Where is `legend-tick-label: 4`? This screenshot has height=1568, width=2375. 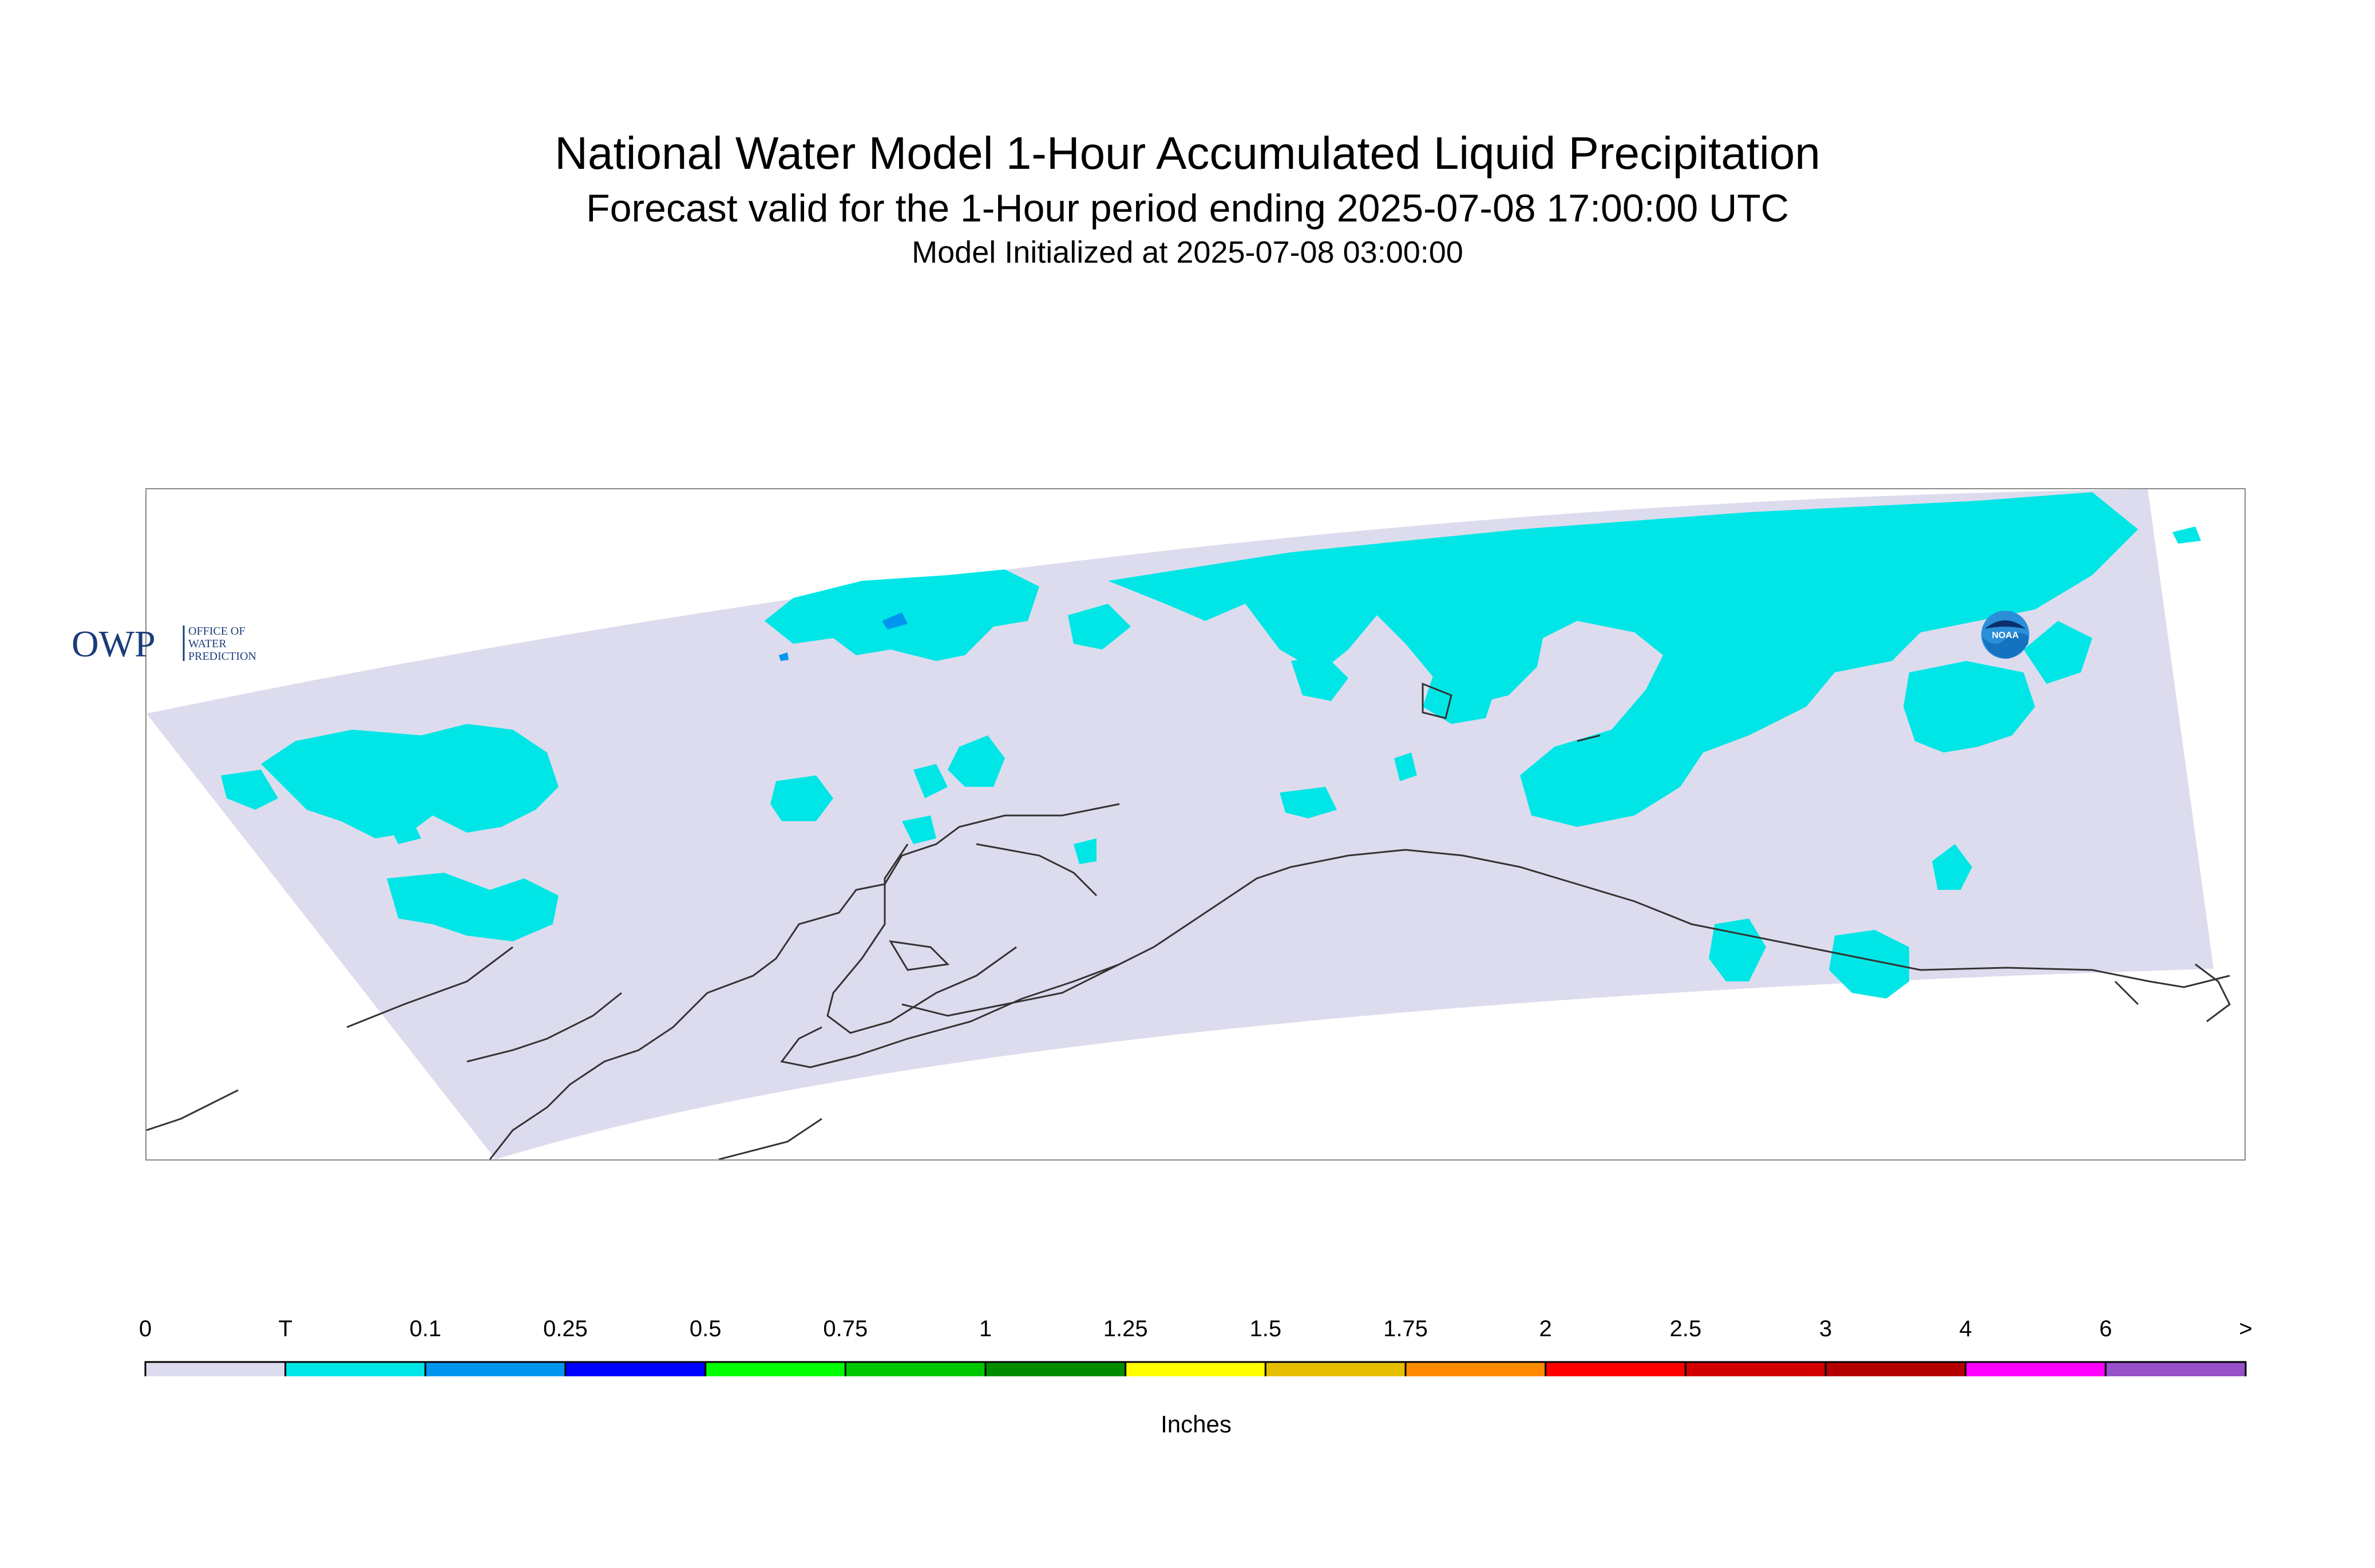
legend-tick-label: 4 is located at coordinates (1966, 1328).